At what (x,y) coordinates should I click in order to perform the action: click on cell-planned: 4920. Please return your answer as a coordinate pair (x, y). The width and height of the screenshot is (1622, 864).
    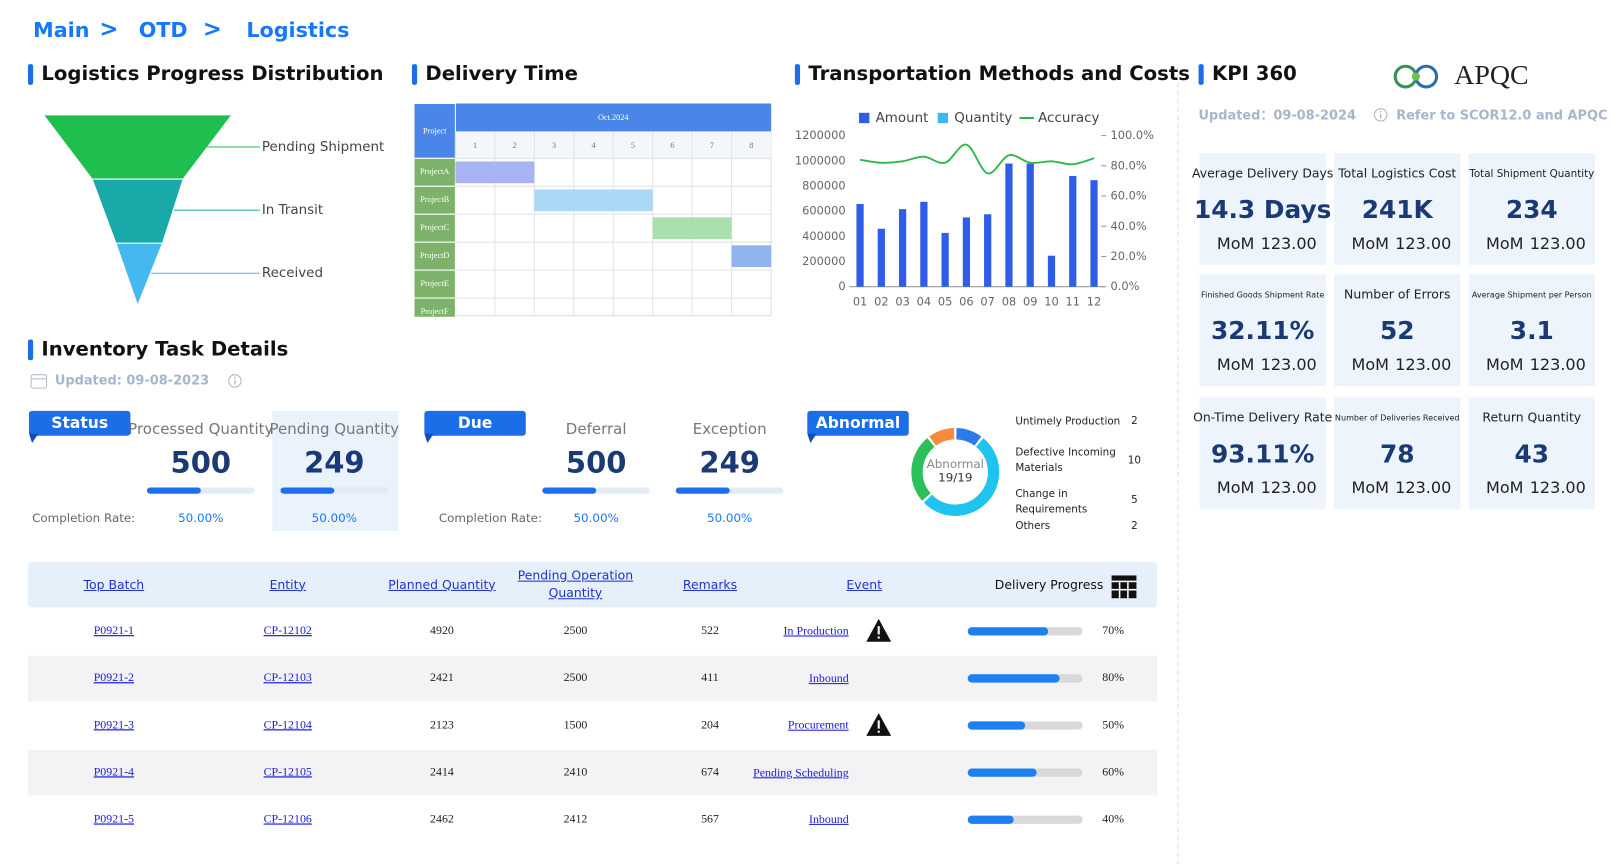
    Looking at the image, I should click on (442, 630).